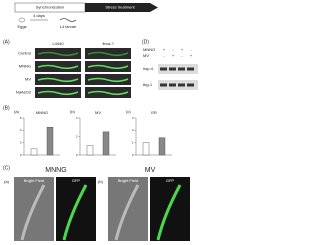 The image size is (320, 245). I want to click on row-label: MV, so click(28, 79).